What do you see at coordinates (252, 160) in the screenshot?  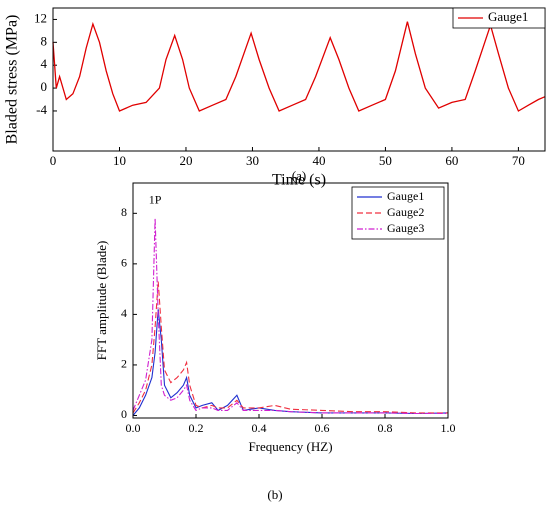 I see `x-tick-label: 30` at bounding box center [252, 160].